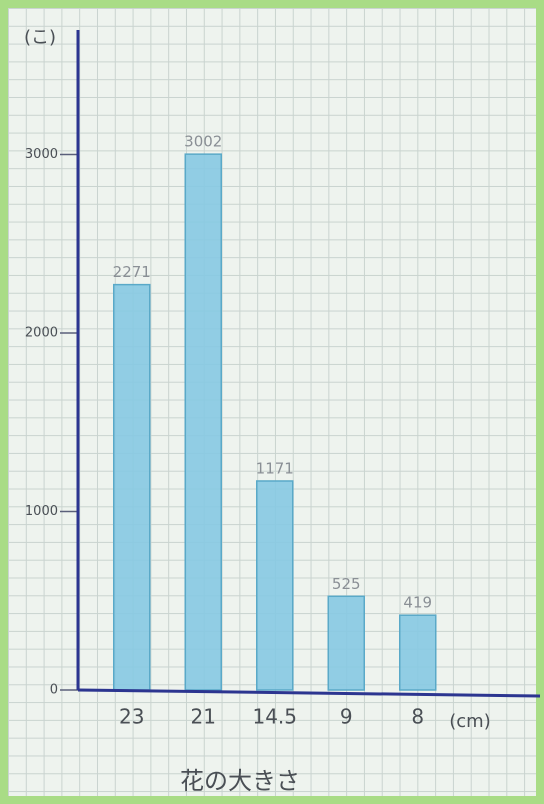  Describe the element at coordinates (417, 717) in the screenshot. I see `x-tick-label: 8` at that location.